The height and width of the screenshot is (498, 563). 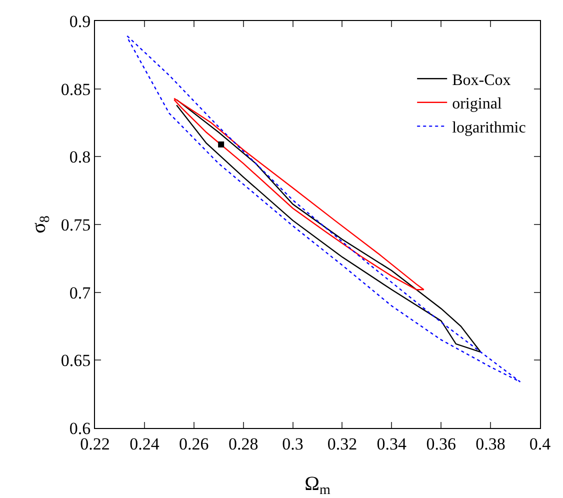 I want to click on x-tick-label: 0.4, so click(x=540, y=444).